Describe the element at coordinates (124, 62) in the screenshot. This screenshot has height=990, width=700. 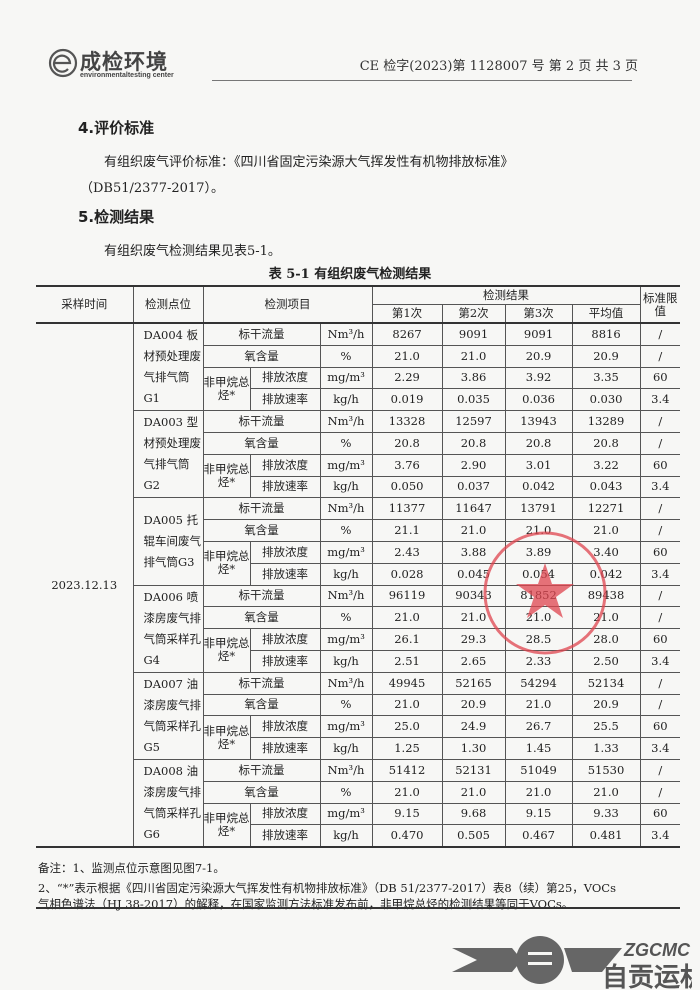
I see `logo-text-cn: 成检环境` at that location.